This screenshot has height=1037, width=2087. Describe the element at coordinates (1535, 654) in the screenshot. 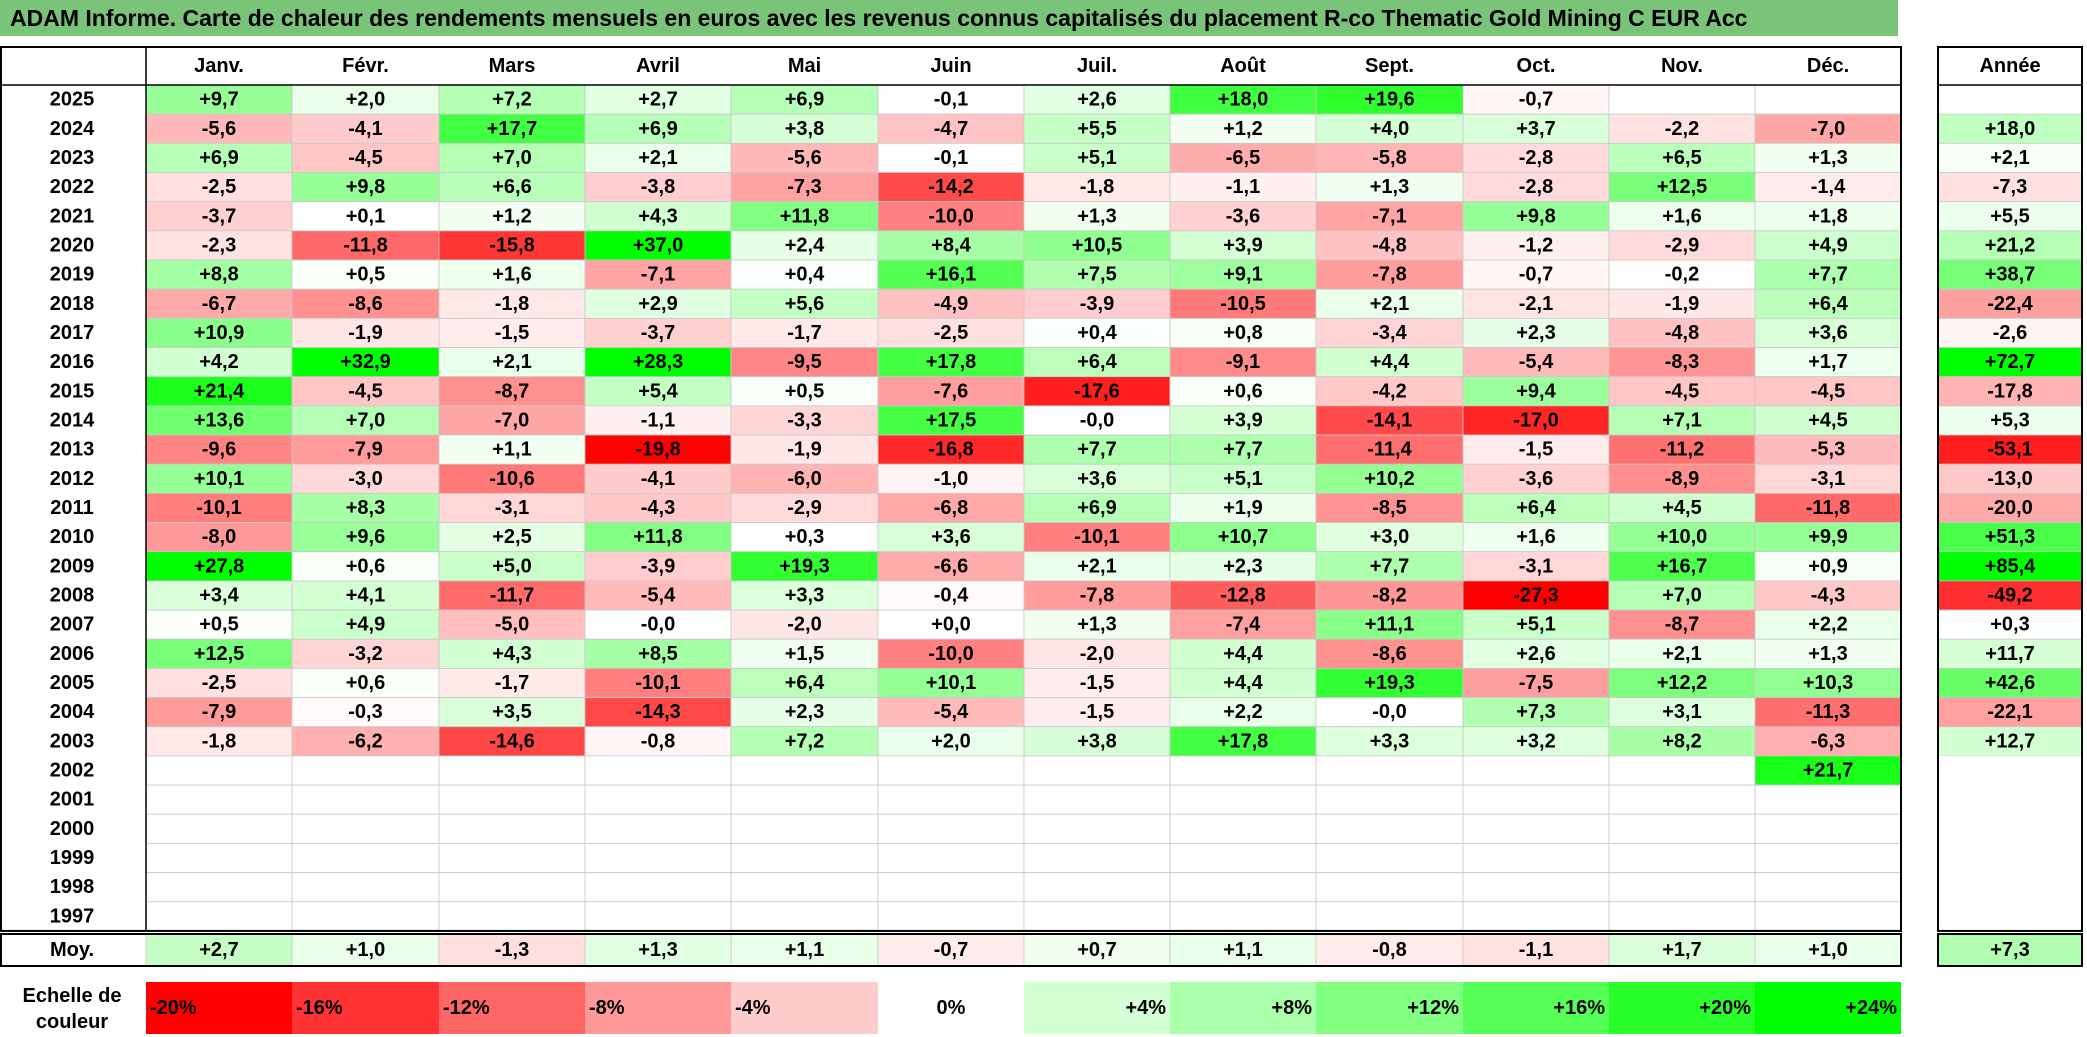

I see `cell-value: +2,6` at that location.